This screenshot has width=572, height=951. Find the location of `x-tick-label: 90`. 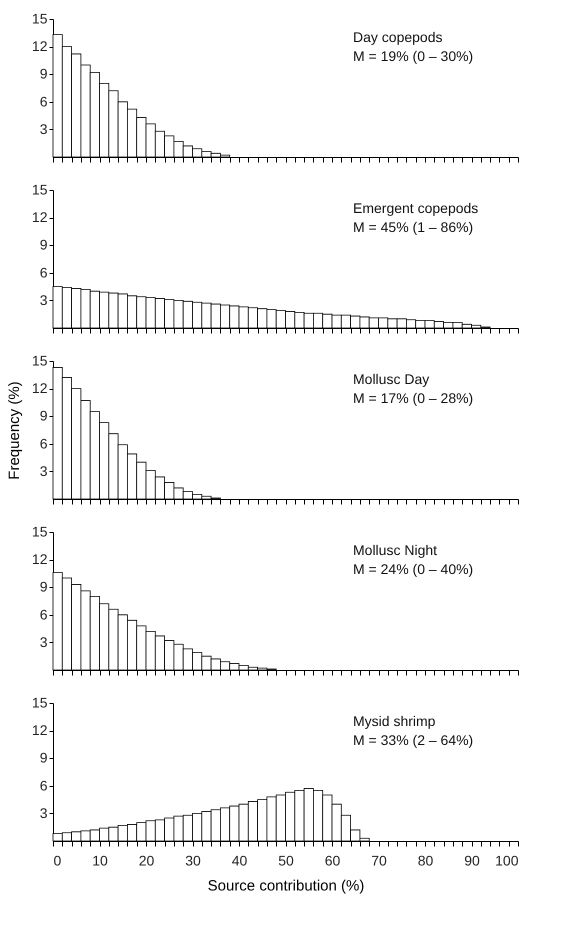

x-tick-label: 90 is located at coordinates (472, 860).